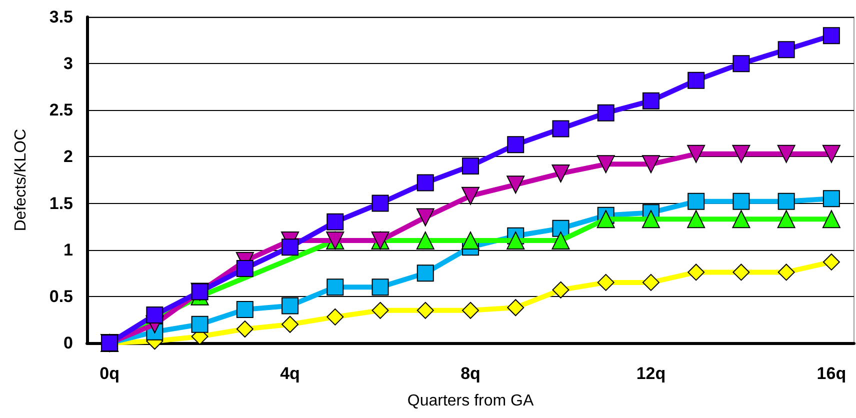  I want to click on y-tick-label: 1.5, so click(61, 203).